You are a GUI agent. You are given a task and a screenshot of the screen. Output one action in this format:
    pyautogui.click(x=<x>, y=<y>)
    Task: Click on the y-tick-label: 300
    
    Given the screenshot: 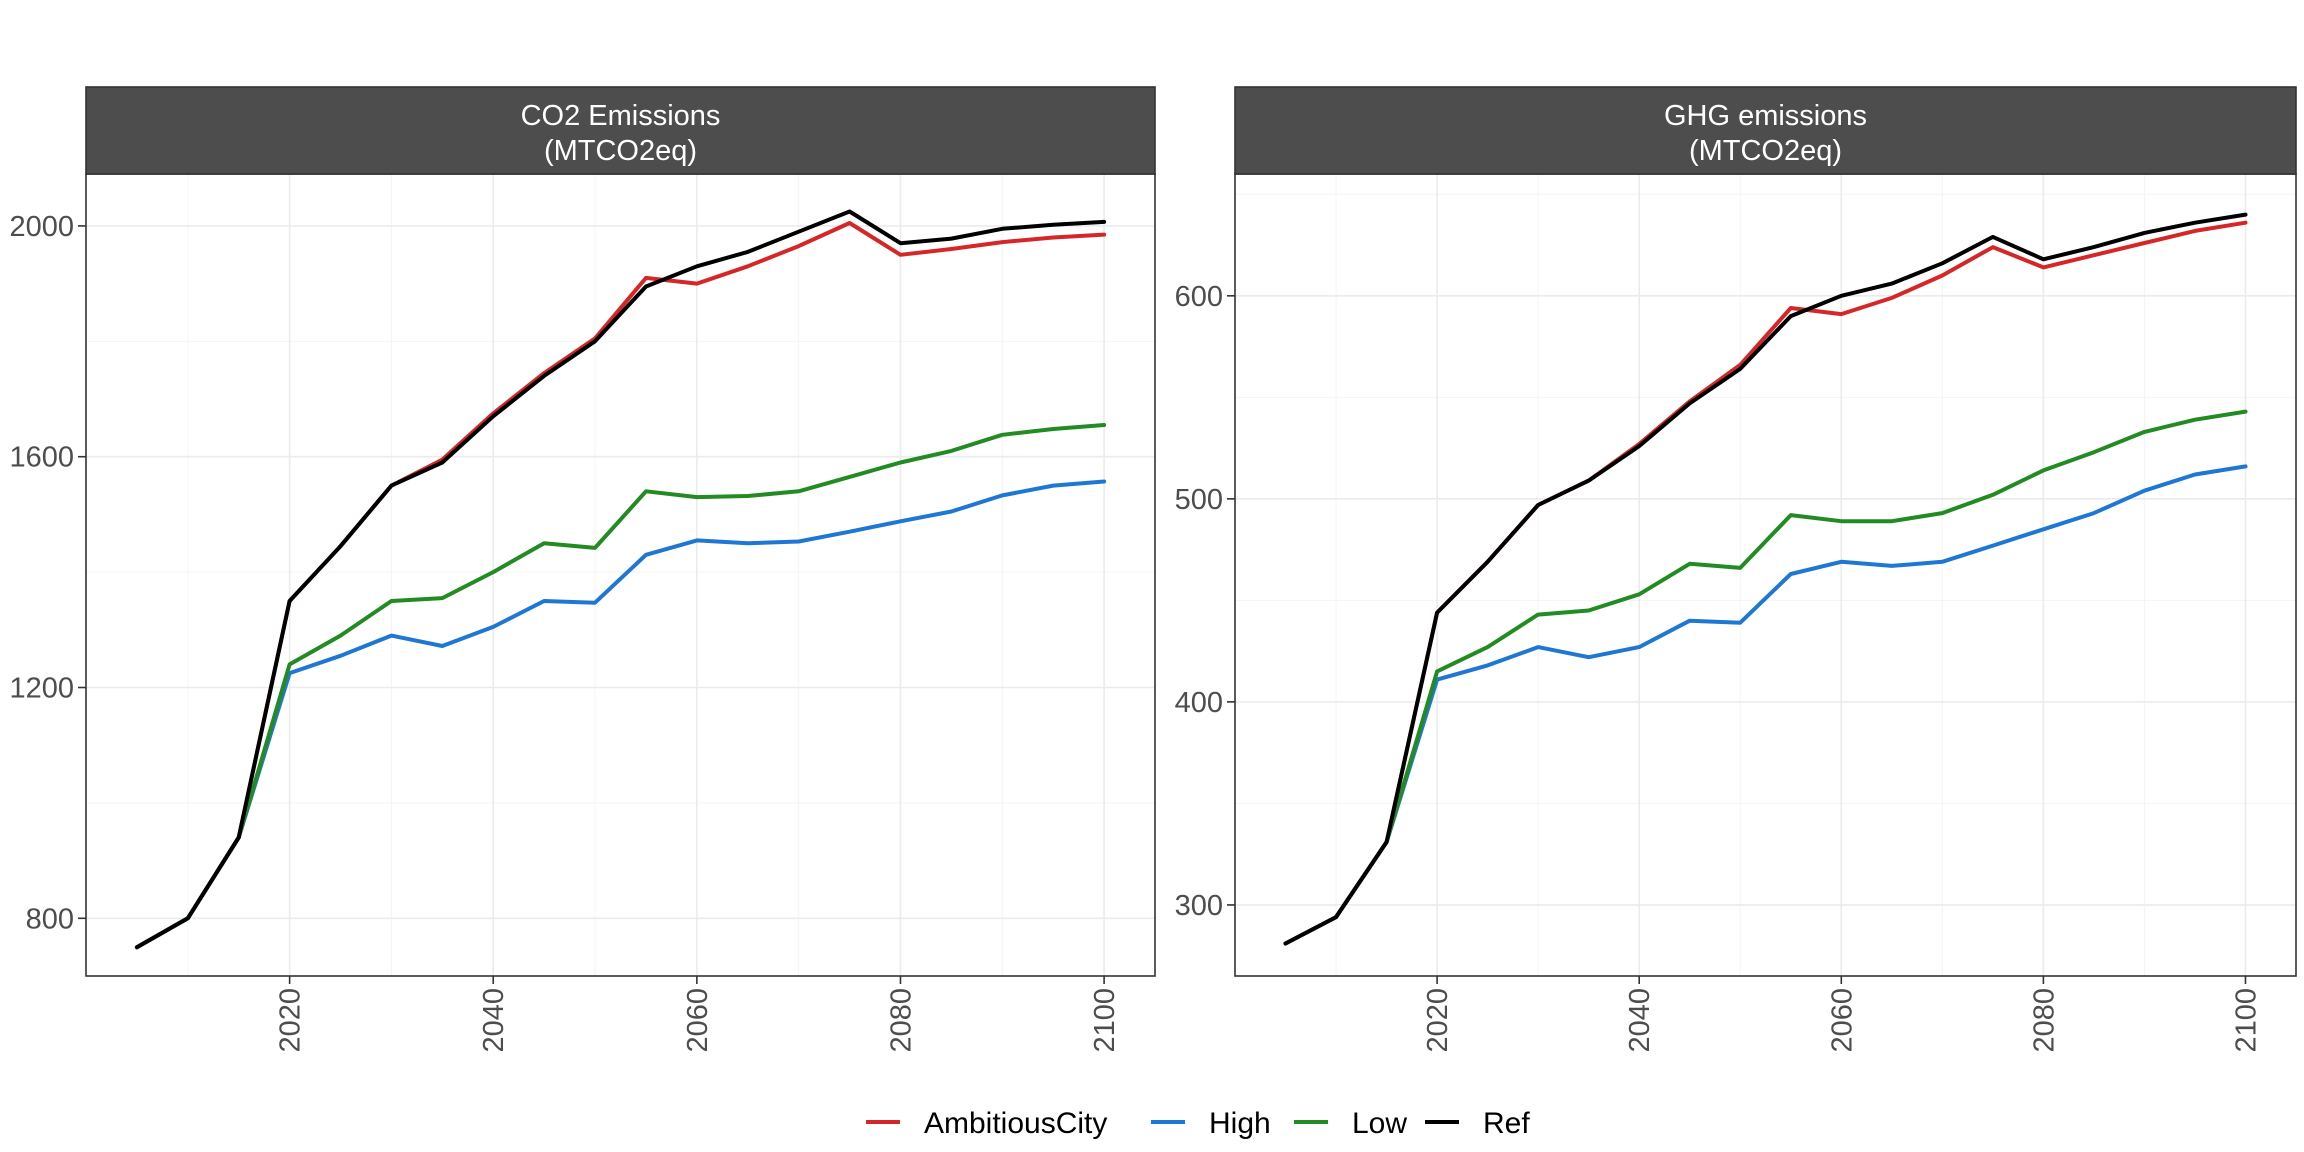 What is the action you would take?
    pyautogui.click(x=1199, y=906)
    